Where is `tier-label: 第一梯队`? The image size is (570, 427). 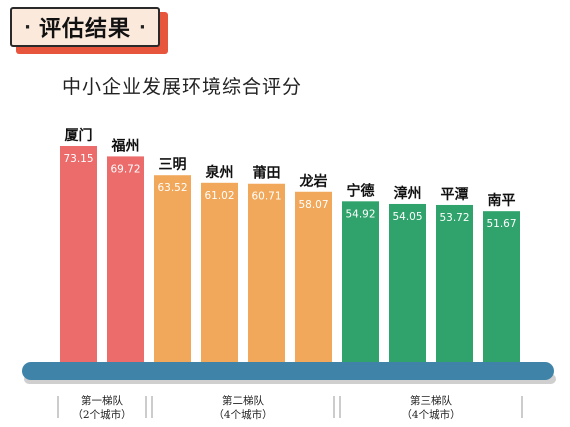 tier-label: 第一梯队 is located at coordinates (102, 400).